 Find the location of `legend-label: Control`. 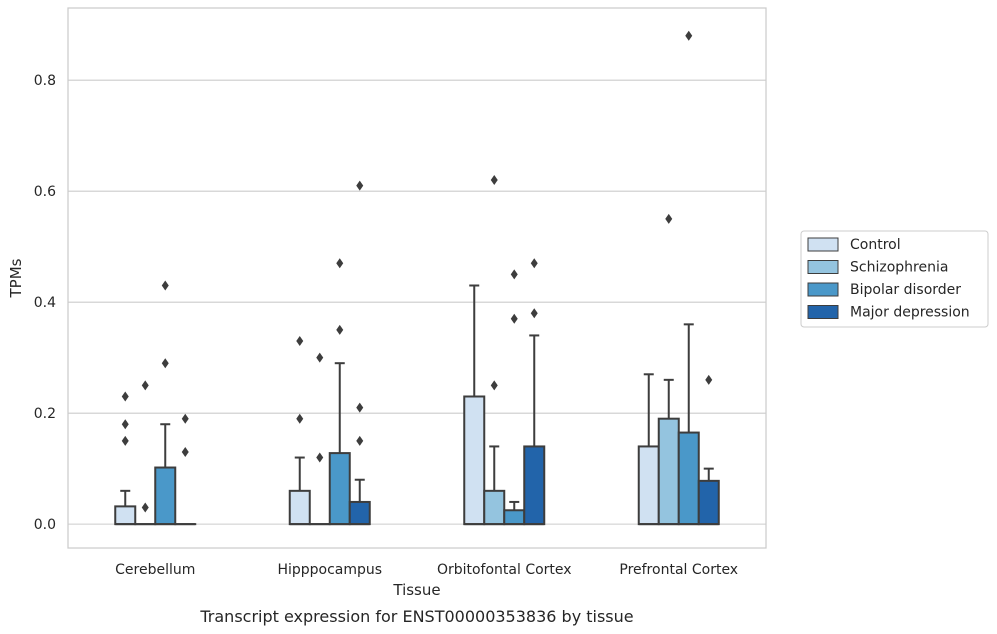

legend-label: Control is located at coordinates (875, 245).